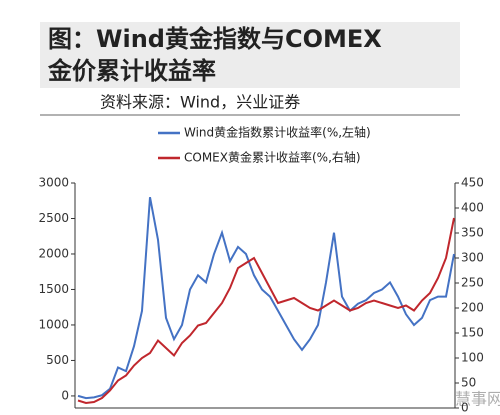  What do you see at coordinates (472, 358) in the screenshot?
I see `y2-tick-label: 100` at bounding box center [472, 358].